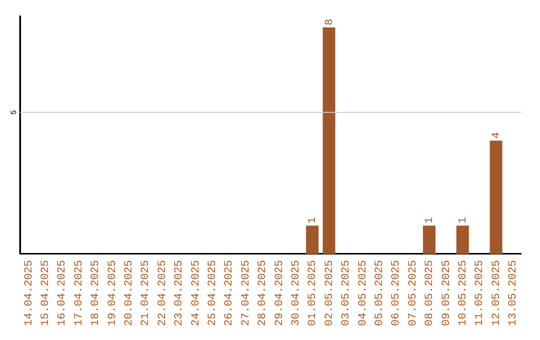 Image resolution: width=540 pixels, height=340 pixels. I want to click on x-tick-label: 20.04.2025, so click(129, 293).